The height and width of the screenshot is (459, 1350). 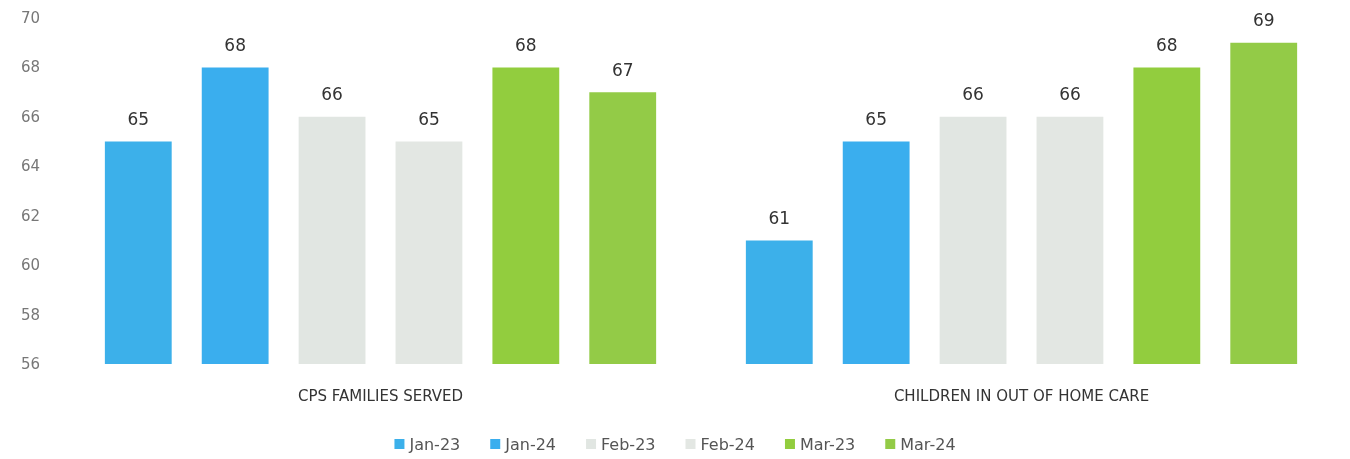 I want to click on x-tick-label: CHILDREN IN OUT OF HOME CARE, so click(x=1021, y=395).